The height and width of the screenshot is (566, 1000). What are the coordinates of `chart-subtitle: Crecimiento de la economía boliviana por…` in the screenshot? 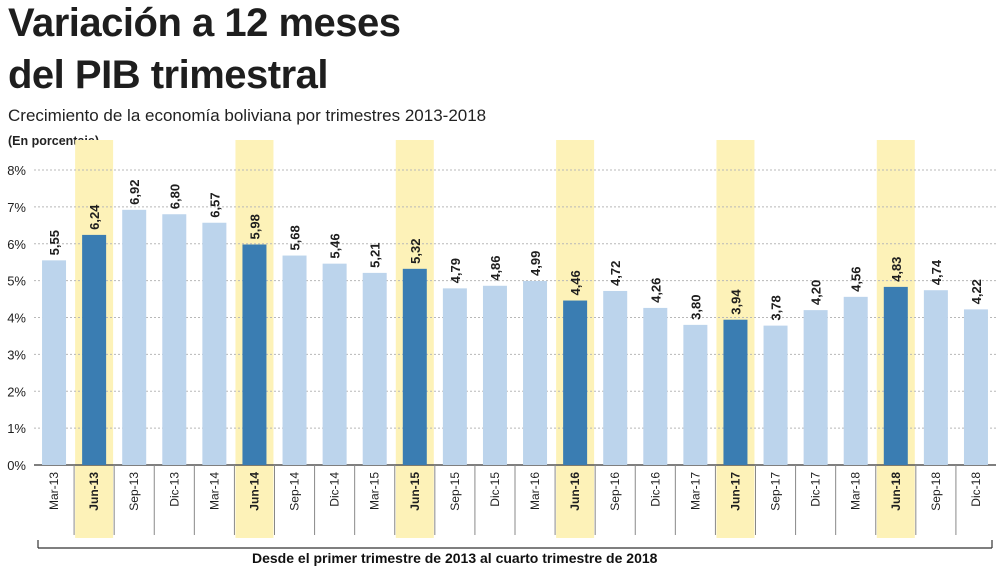 It's located at (247, 115).